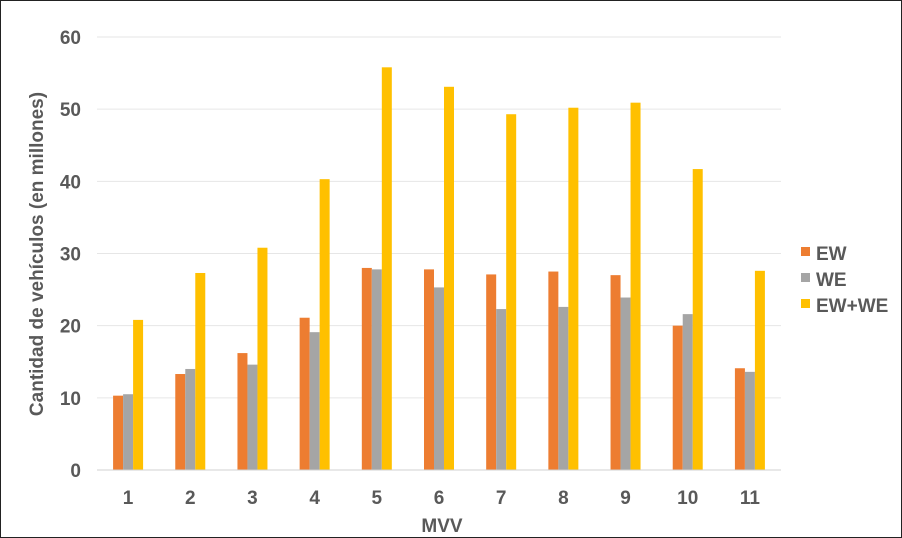  Describe the element at coordinates (190, 498) in the screenshot. I see `x-tick-label: 2` at that location.